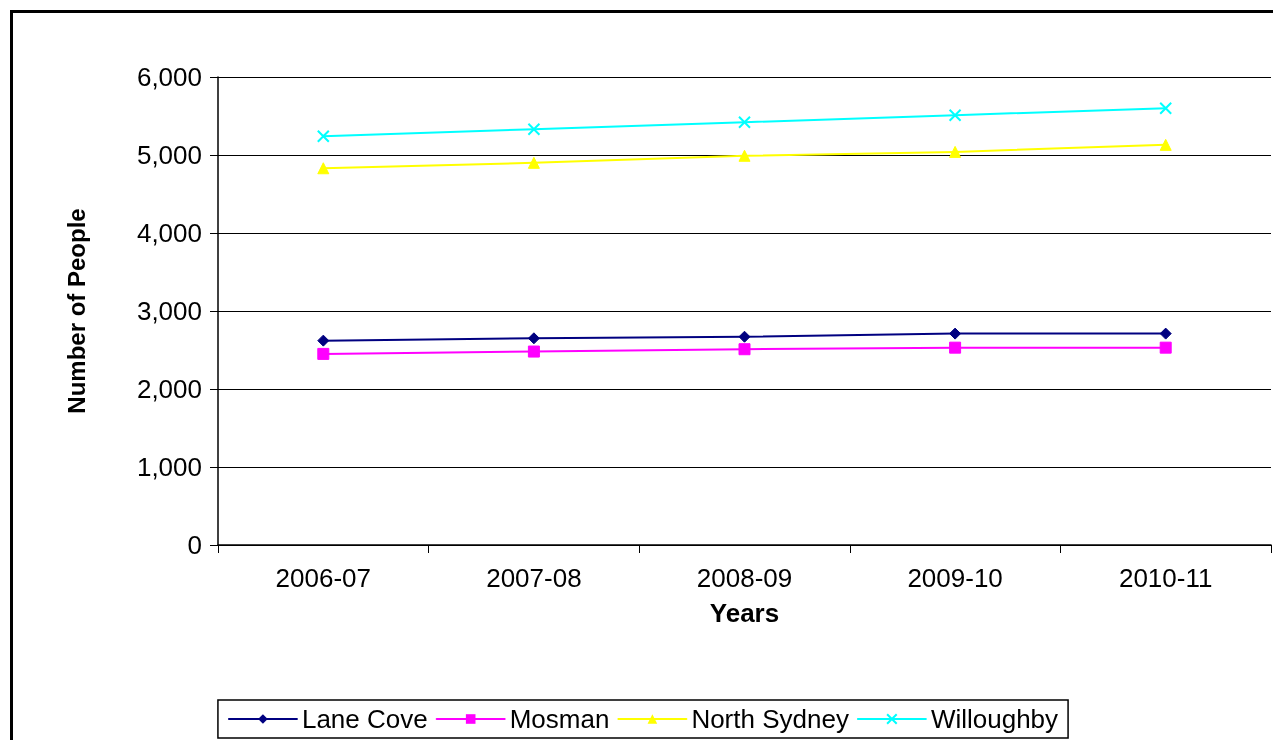  What do you see at coordinates (534, 578) in the screenshot?
I see `x-tick-label: 2007-08` at bounding box center [534, 578].